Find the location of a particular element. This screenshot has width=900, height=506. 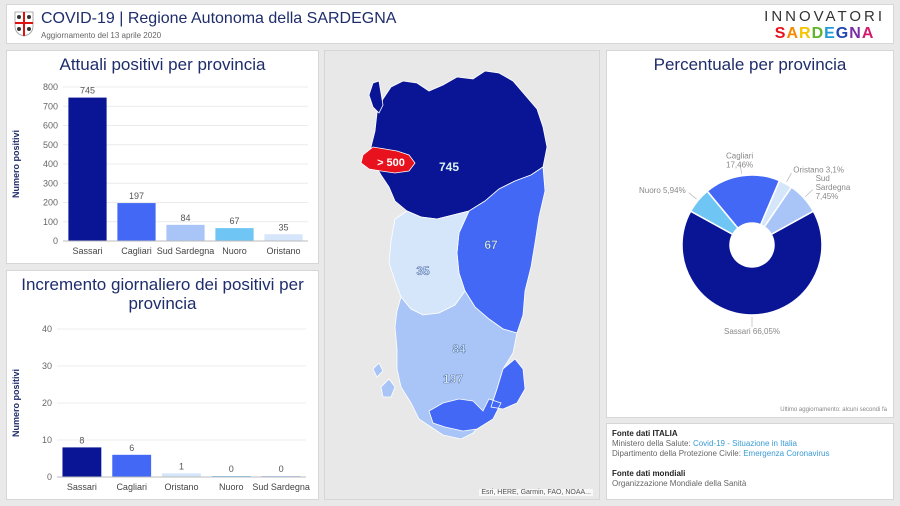

italy-sources-heading: Fonte dati ITALIA is located at coordinates (645, 433).